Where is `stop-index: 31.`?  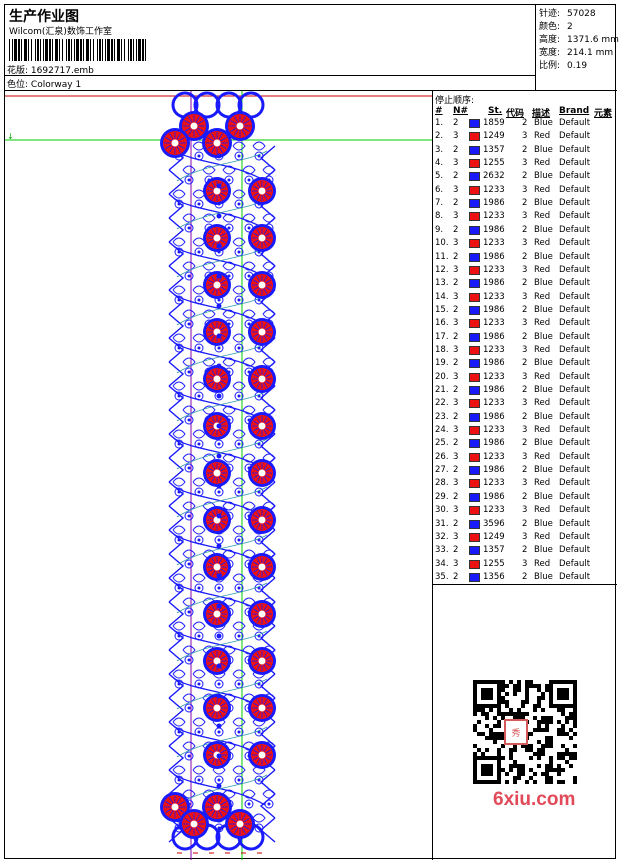
stop-index: 31. is located at coordinates (442, 523).